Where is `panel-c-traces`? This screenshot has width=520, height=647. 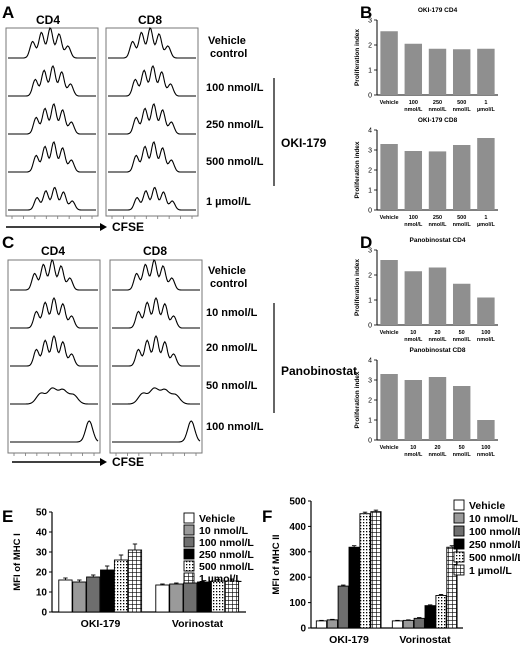 panel-c-traces is located at coordinates (105, 357).